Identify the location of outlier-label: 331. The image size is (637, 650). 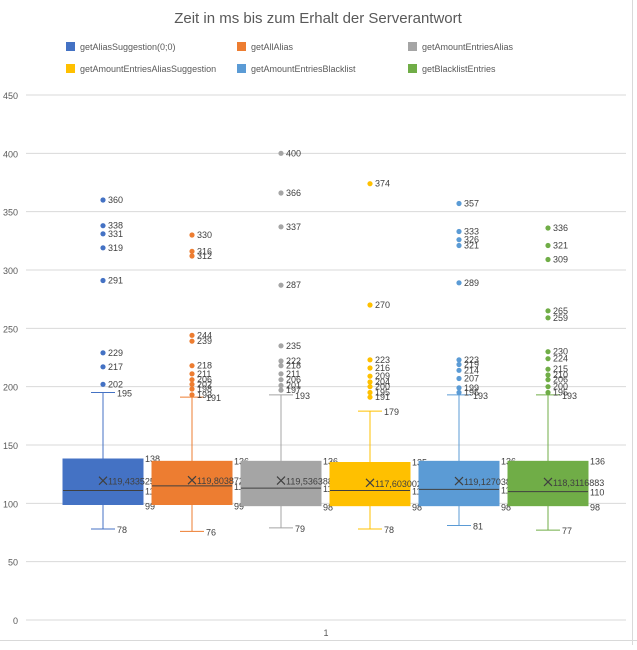
(115, 234).